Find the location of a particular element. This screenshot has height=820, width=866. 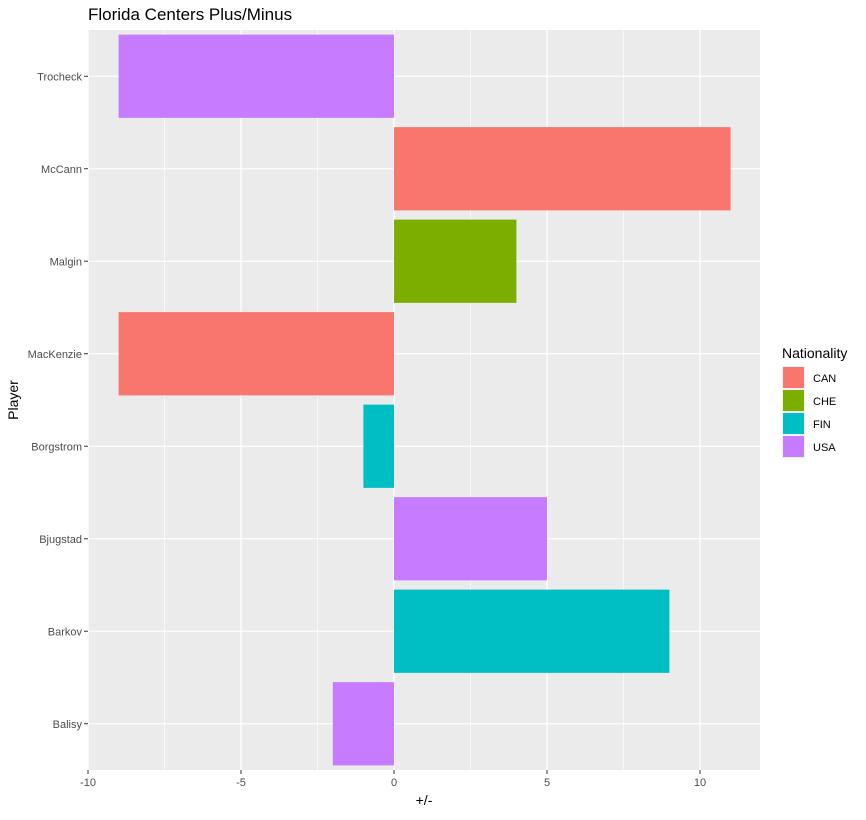

bar-trocheck is located at coordinates (256, 76).